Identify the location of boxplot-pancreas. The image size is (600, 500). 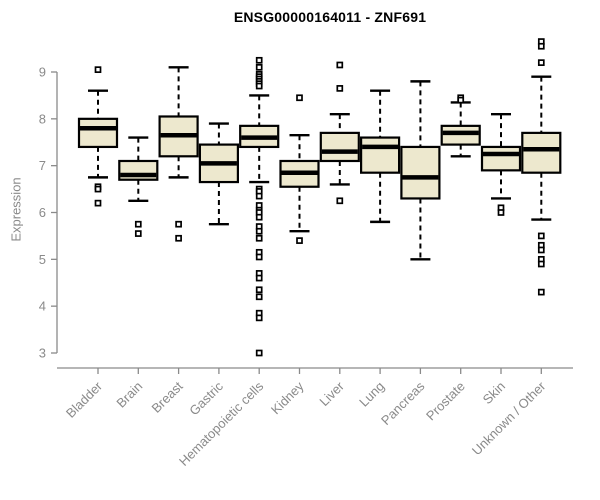
(420, 170).